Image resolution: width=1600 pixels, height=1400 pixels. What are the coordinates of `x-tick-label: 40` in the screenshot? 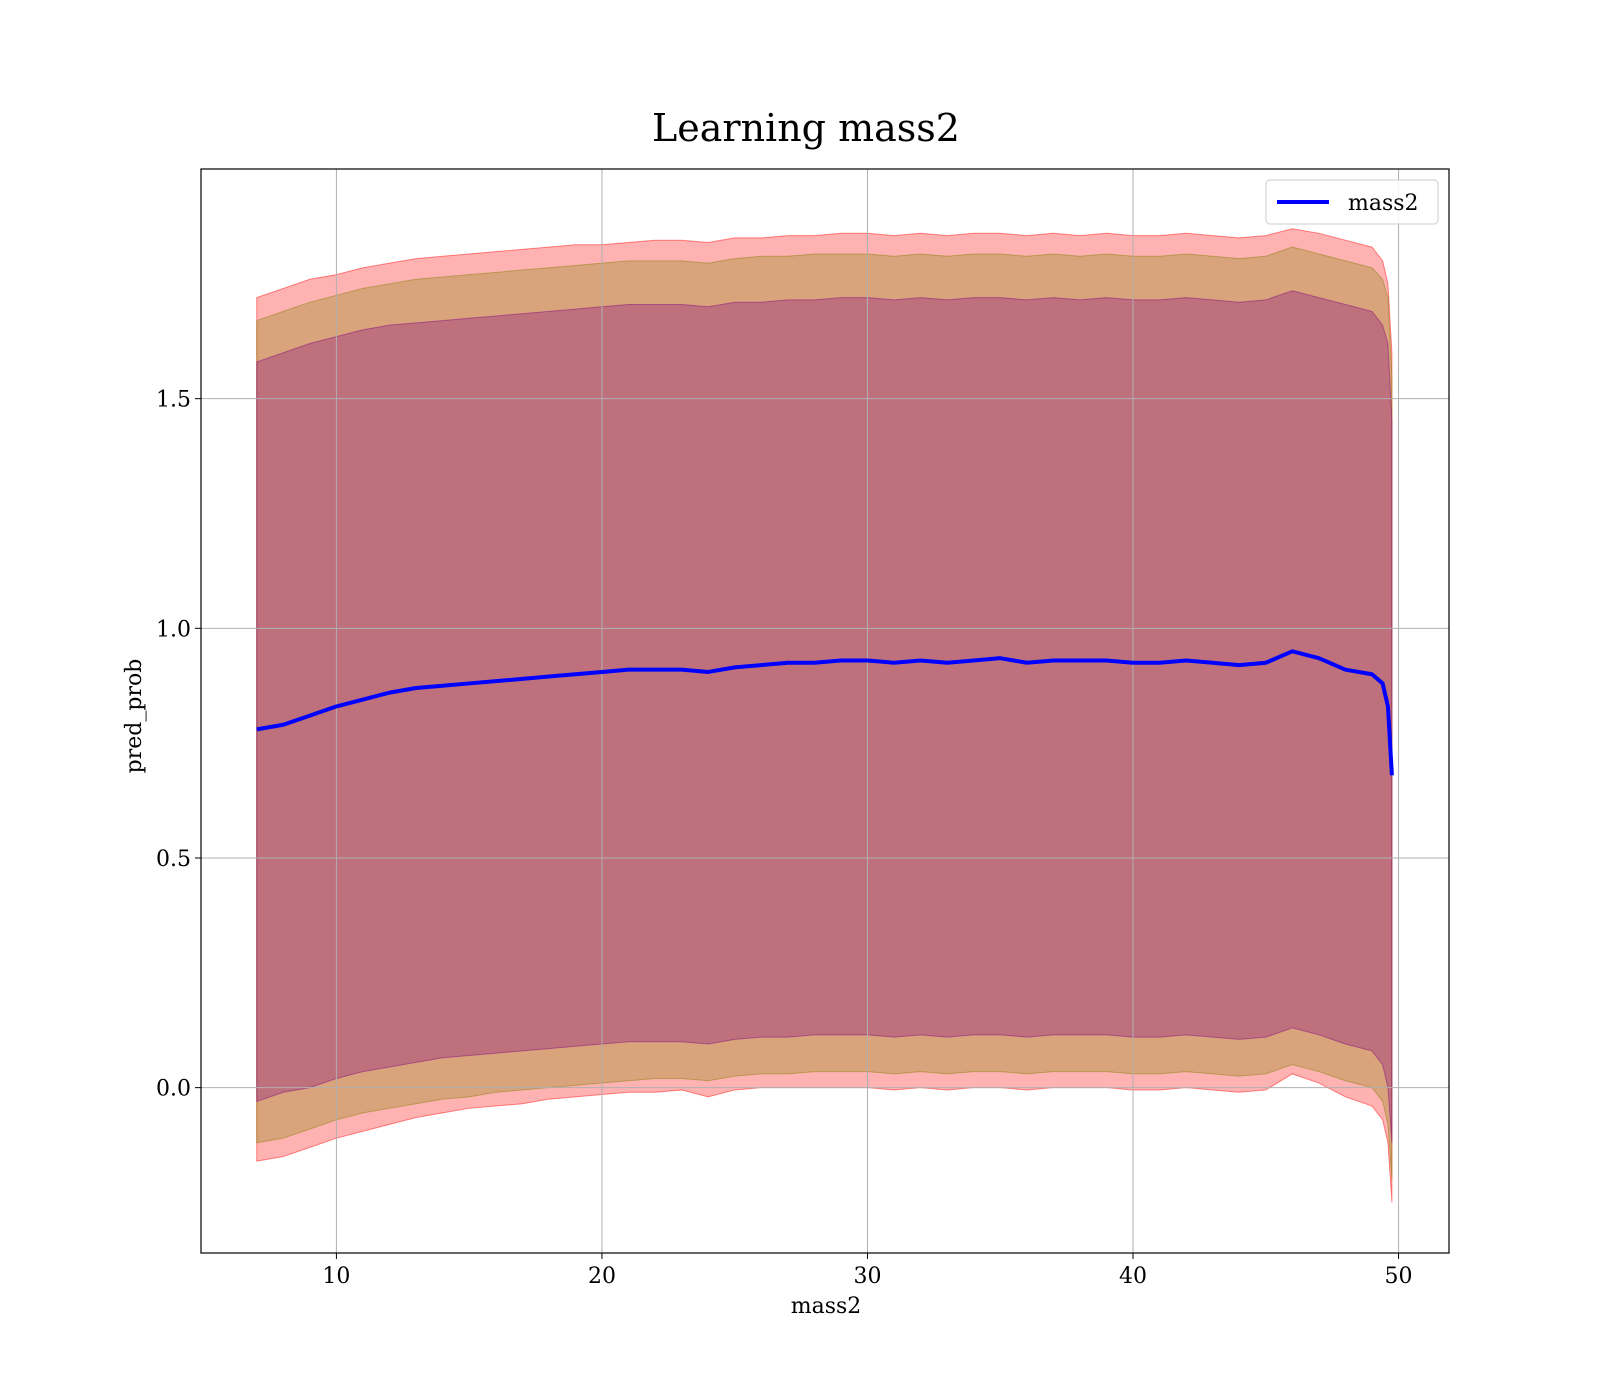 It's located at (1133, 1276).